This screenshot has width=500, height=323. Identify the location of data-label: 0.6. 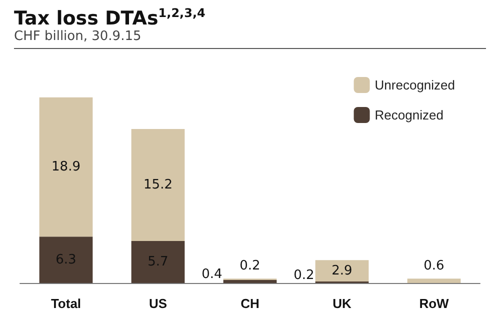
(434, 266).